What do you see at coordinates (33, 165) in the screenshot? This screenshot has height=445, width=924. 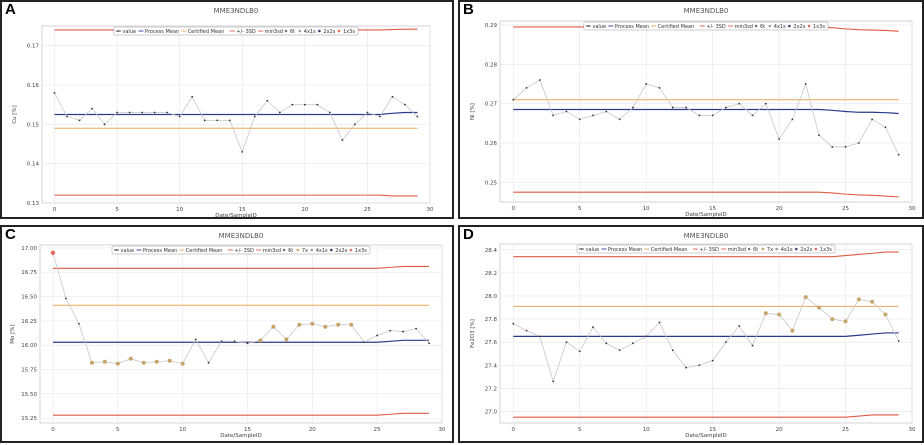 I see `y-tick-label: 0.14` at bounding box center [33, 165].